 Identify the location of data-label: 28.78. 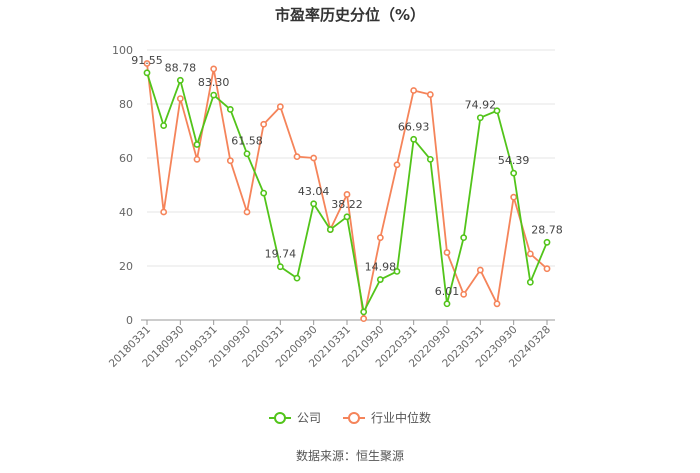
(547, 229).